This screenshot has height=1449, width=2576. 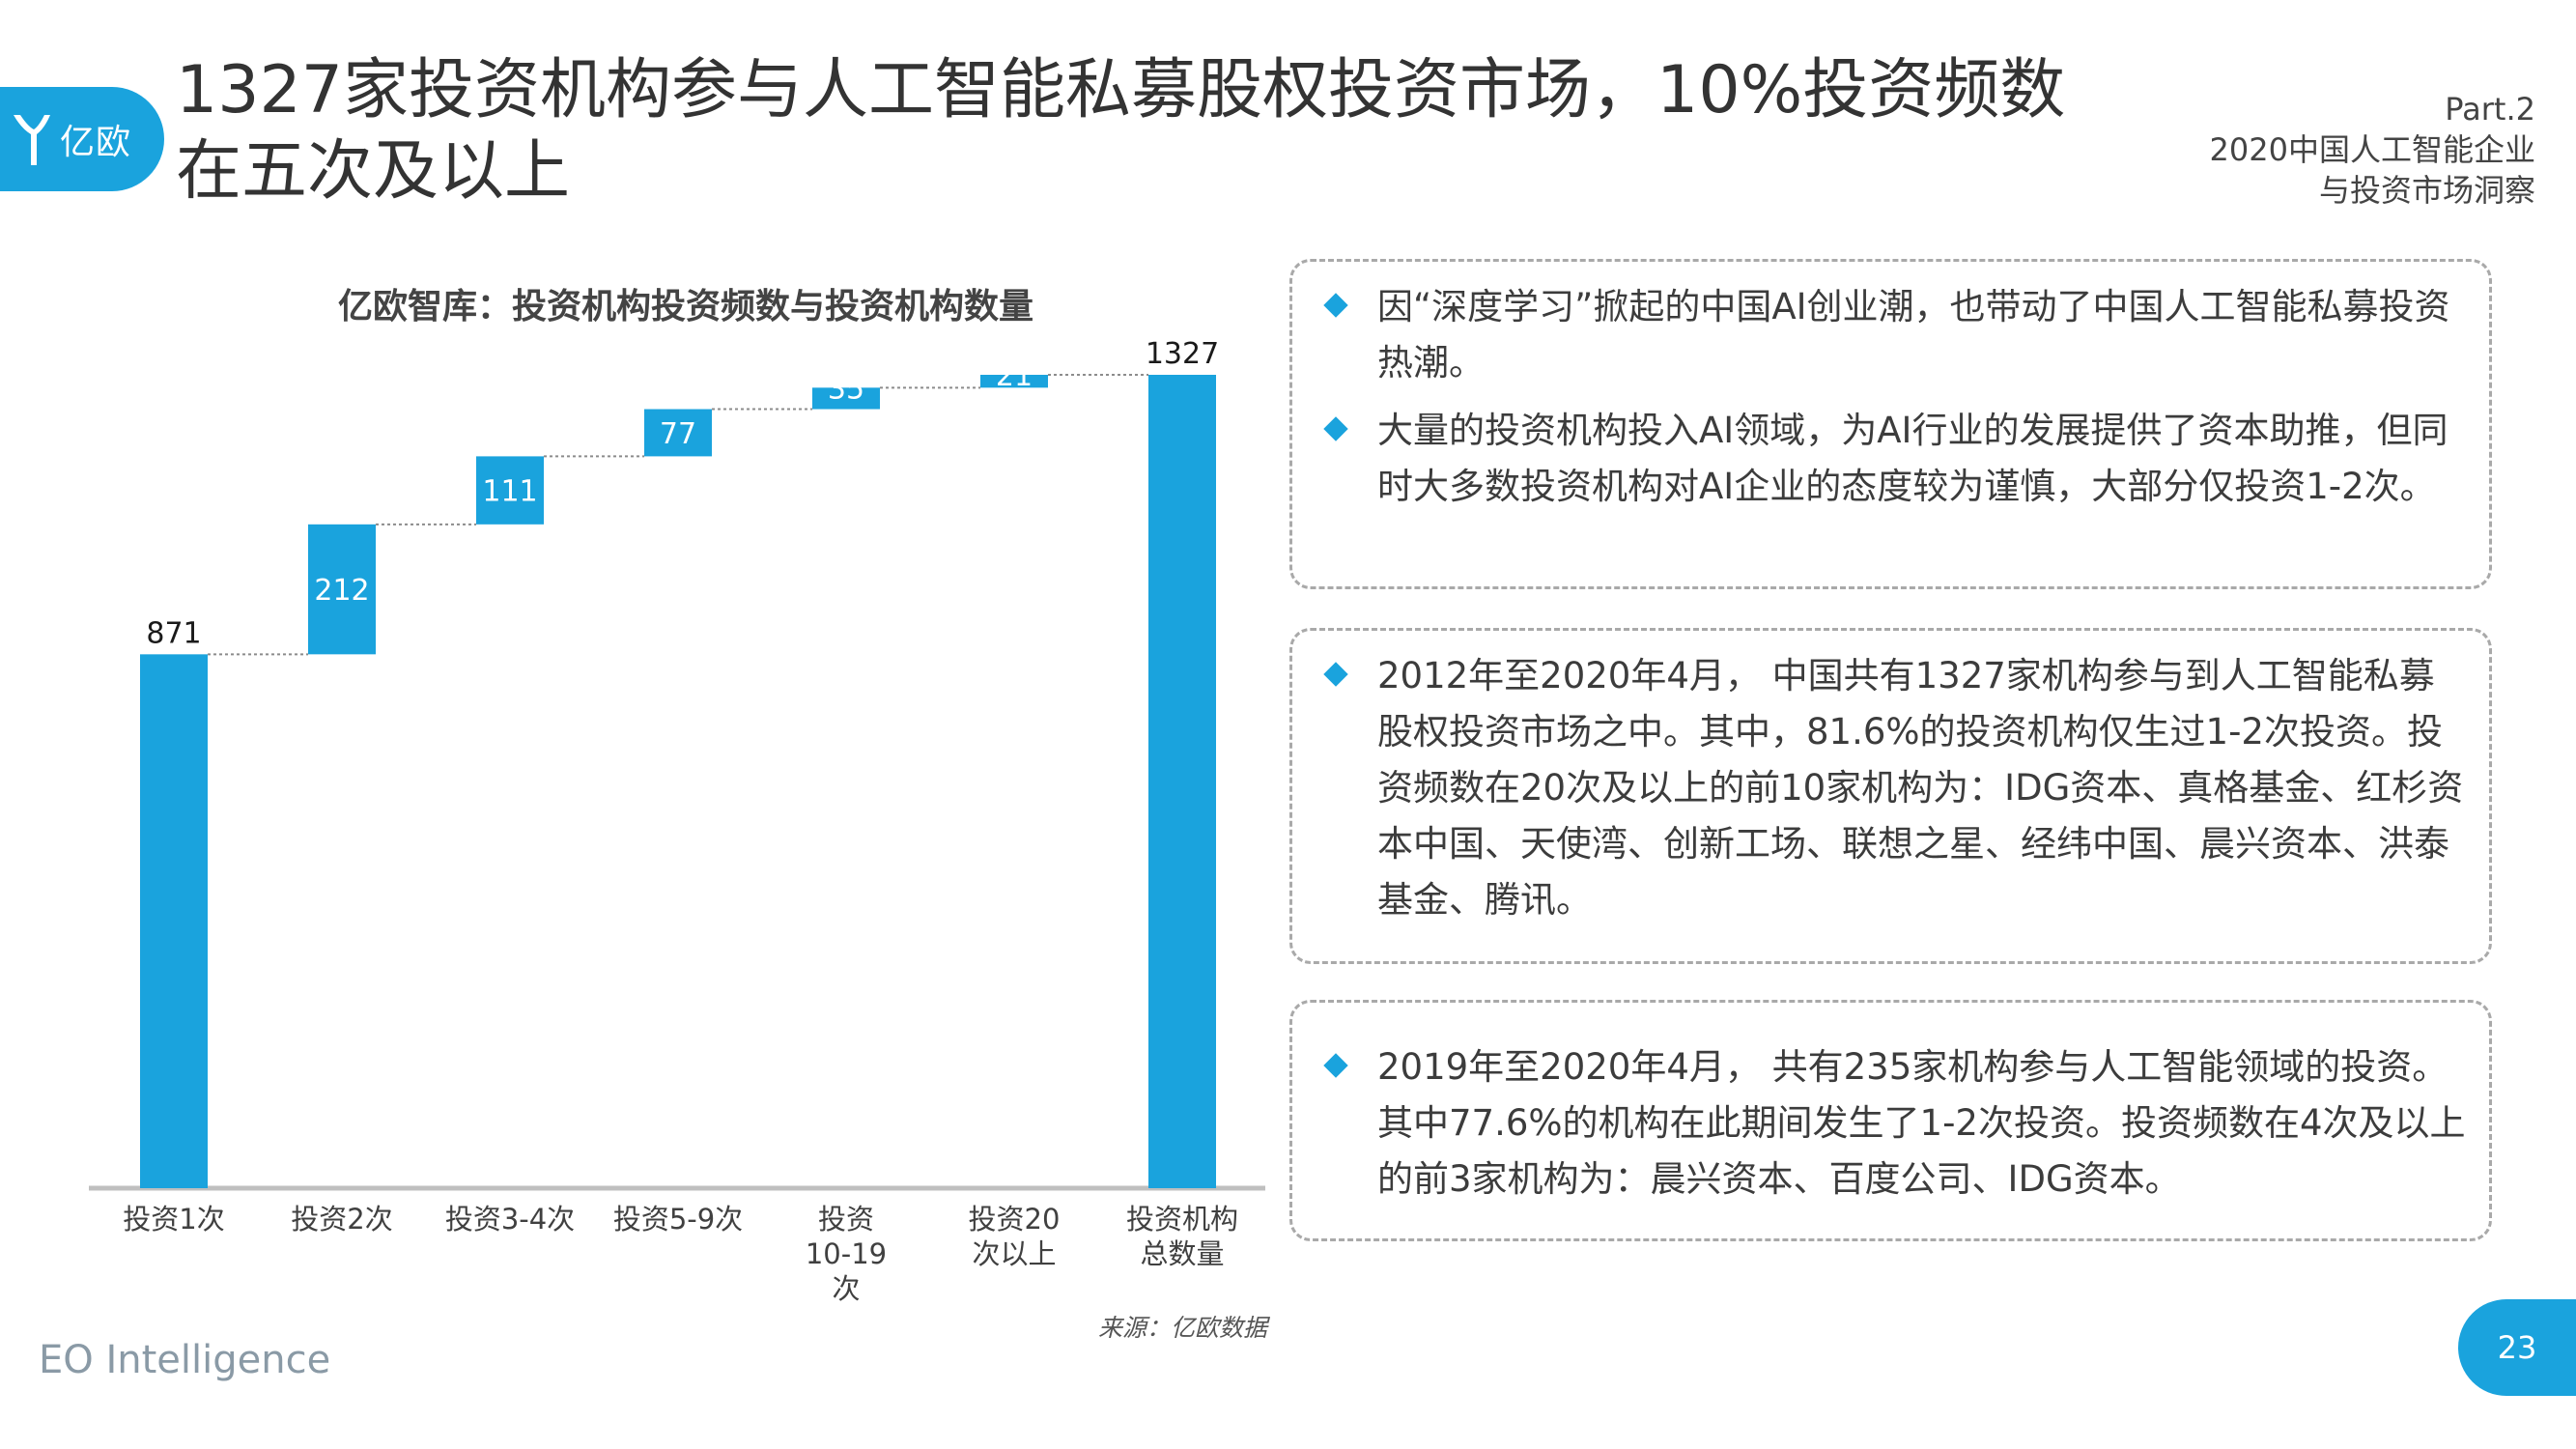 I want to click on data-label: 21, so click(x=1014, y=376).